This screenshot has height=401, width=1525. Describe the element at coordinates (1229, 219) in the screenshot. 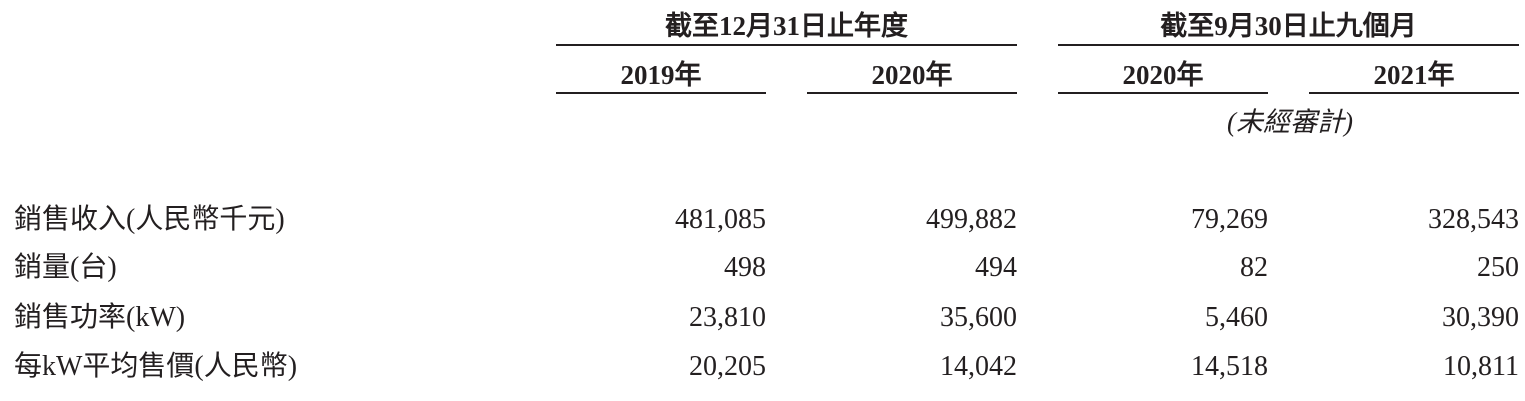

I see `row-value: 79,269` at that location.